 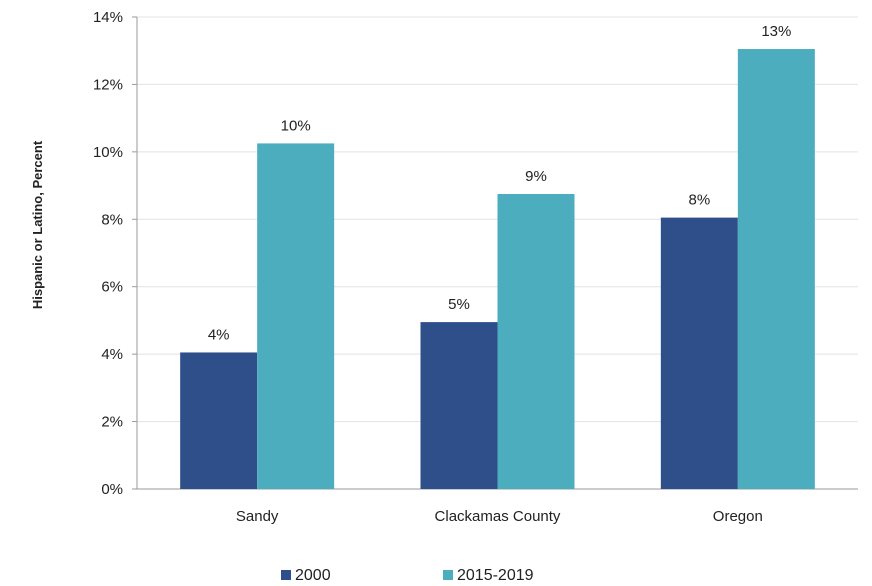 I want to click on y-tick-label: 12%, so click(x=108, y=84).